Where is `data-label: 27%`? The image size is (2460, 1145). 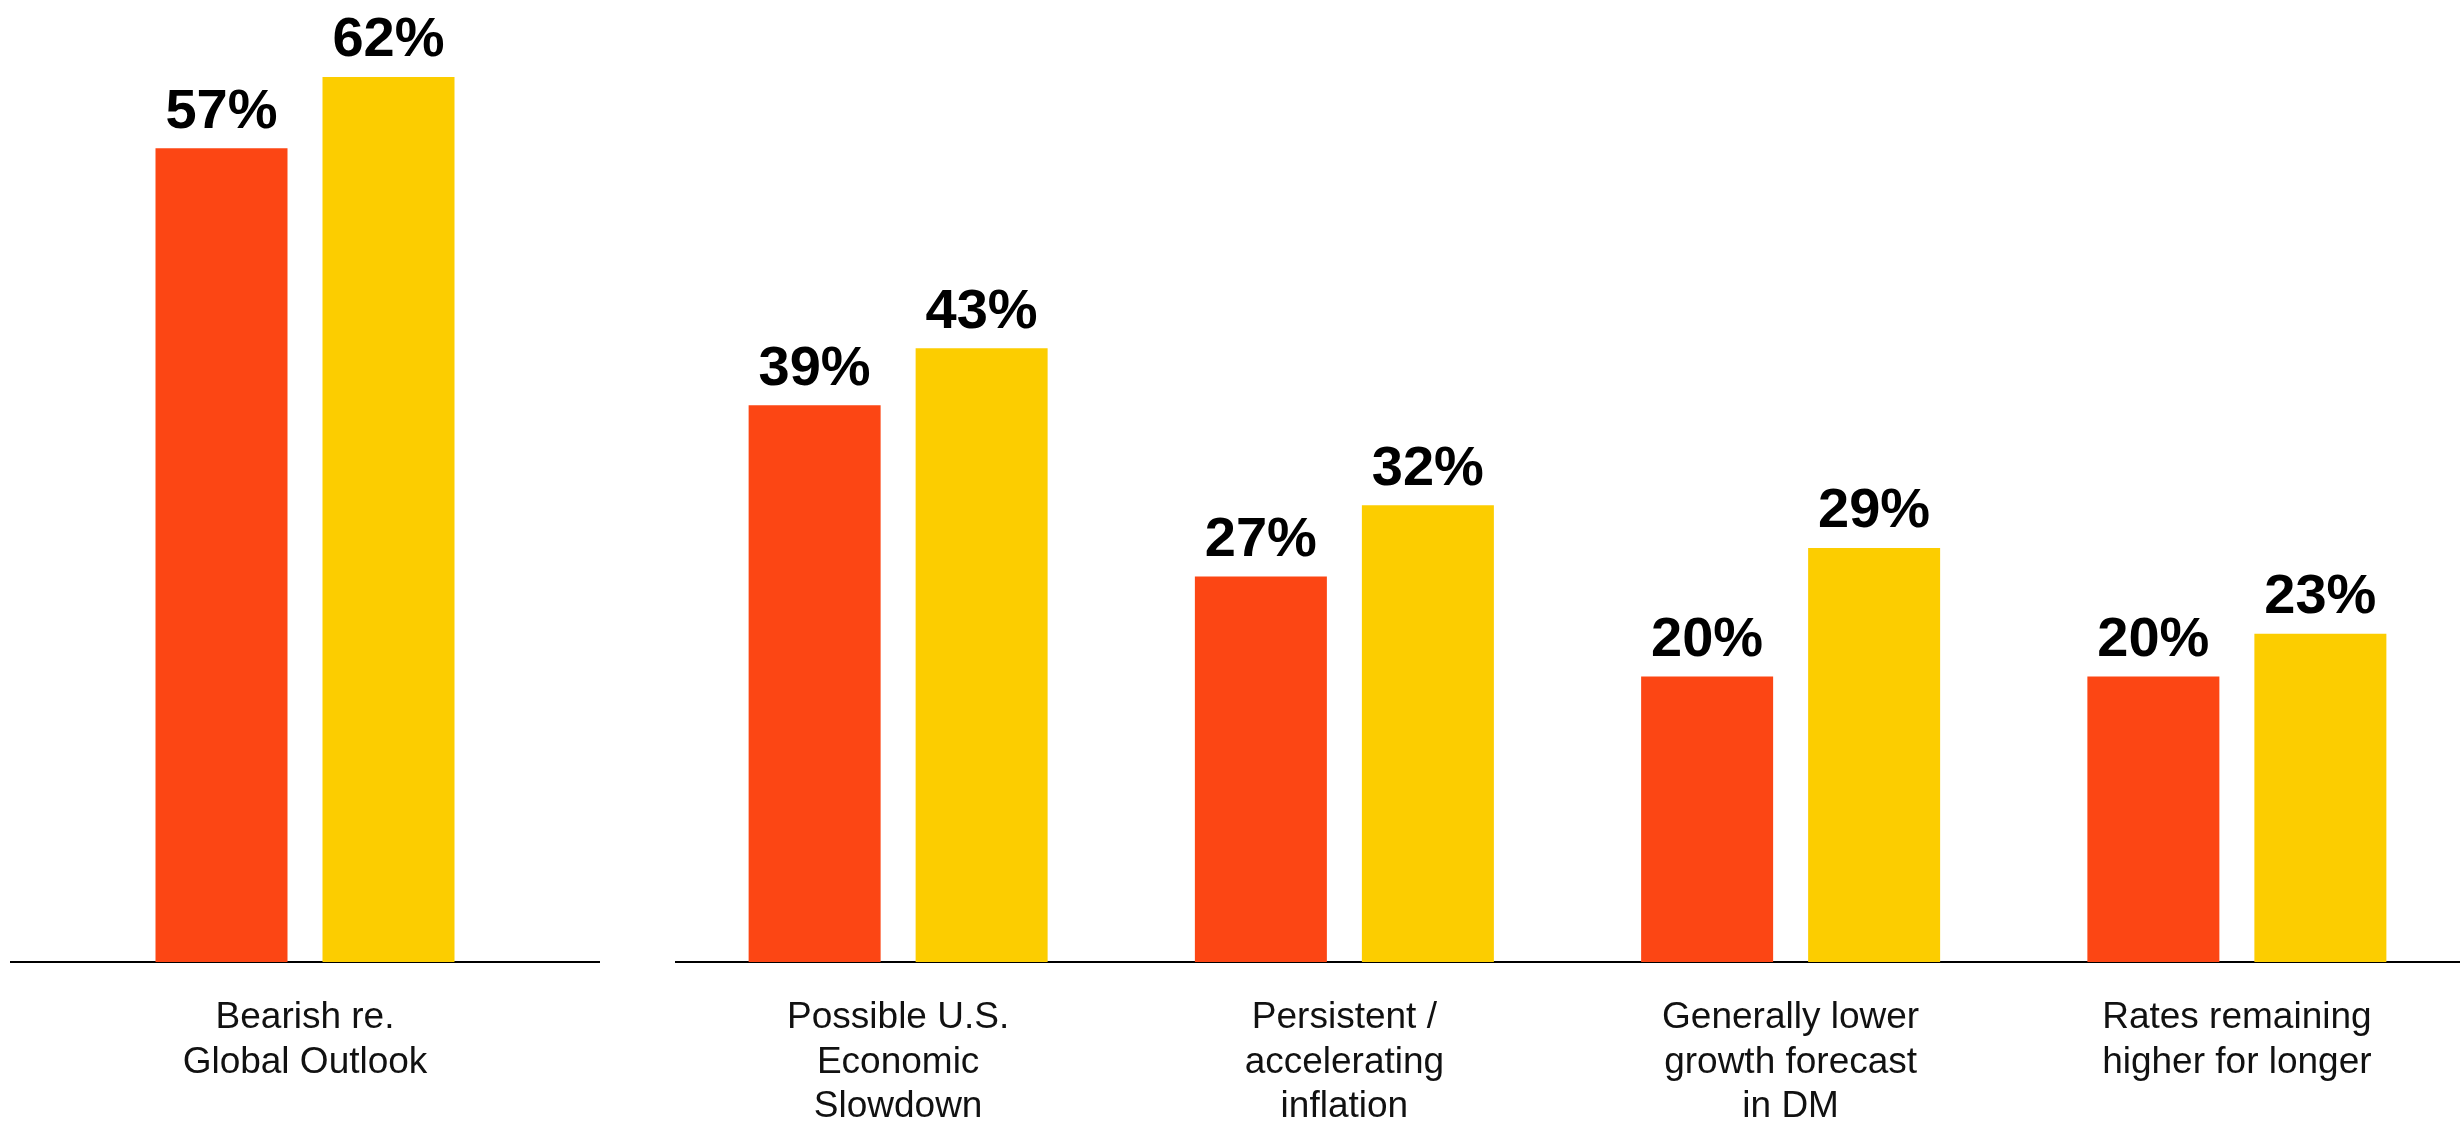 data-label: 27% is located at coordinates (1260, 537).